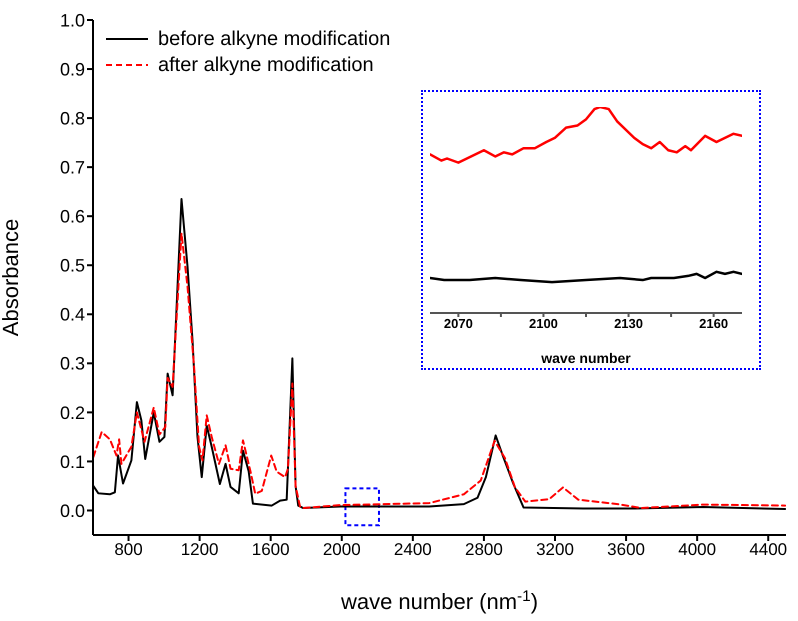  I want to click on x-axis-title: wave number (nm$^{-1}$), so click(439, 601).